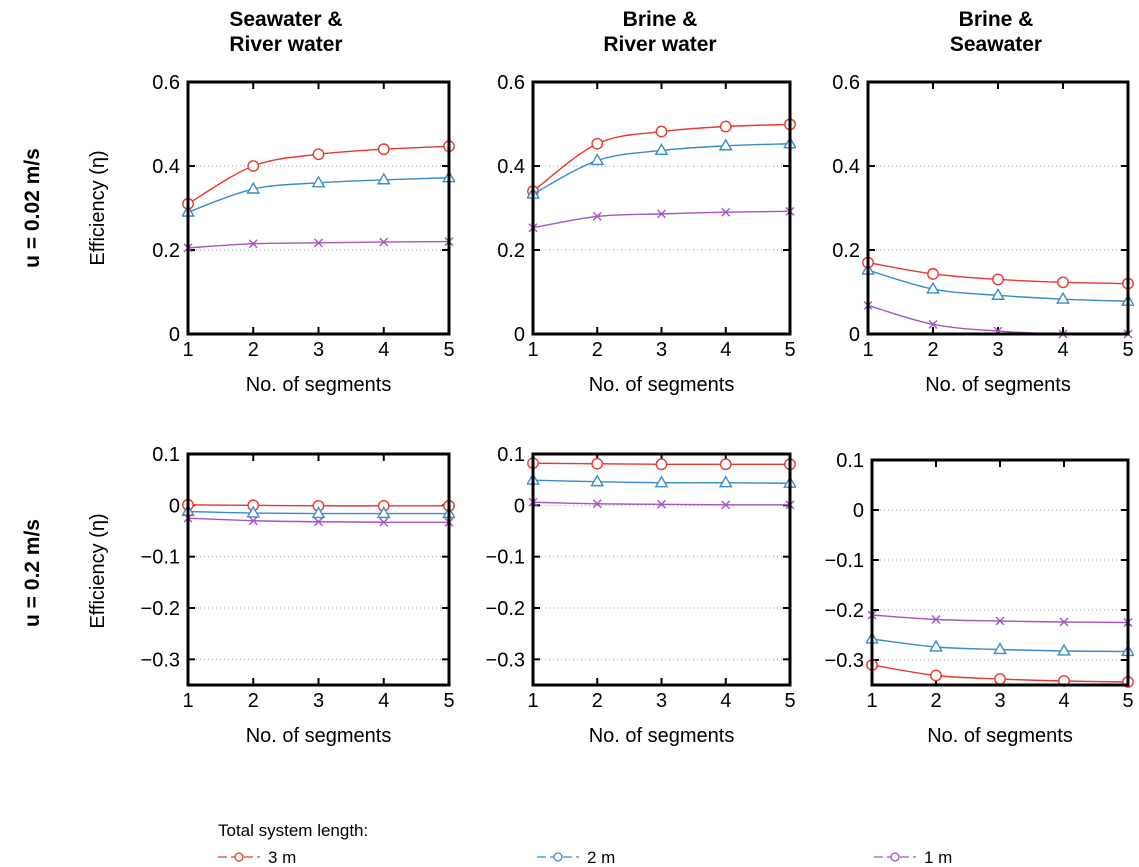  I want to click on y-tick-label: −0.3, so click(505, 660).